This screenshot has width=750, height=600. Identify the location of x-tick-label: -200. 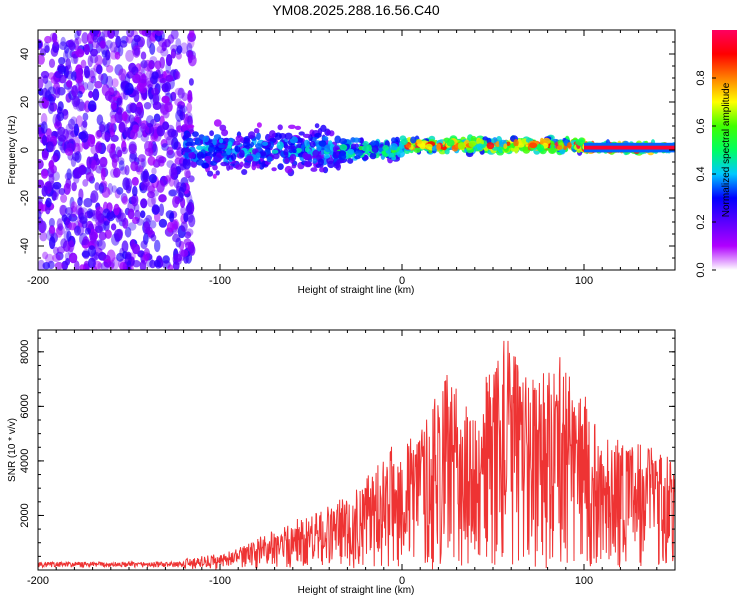
(38, 581).